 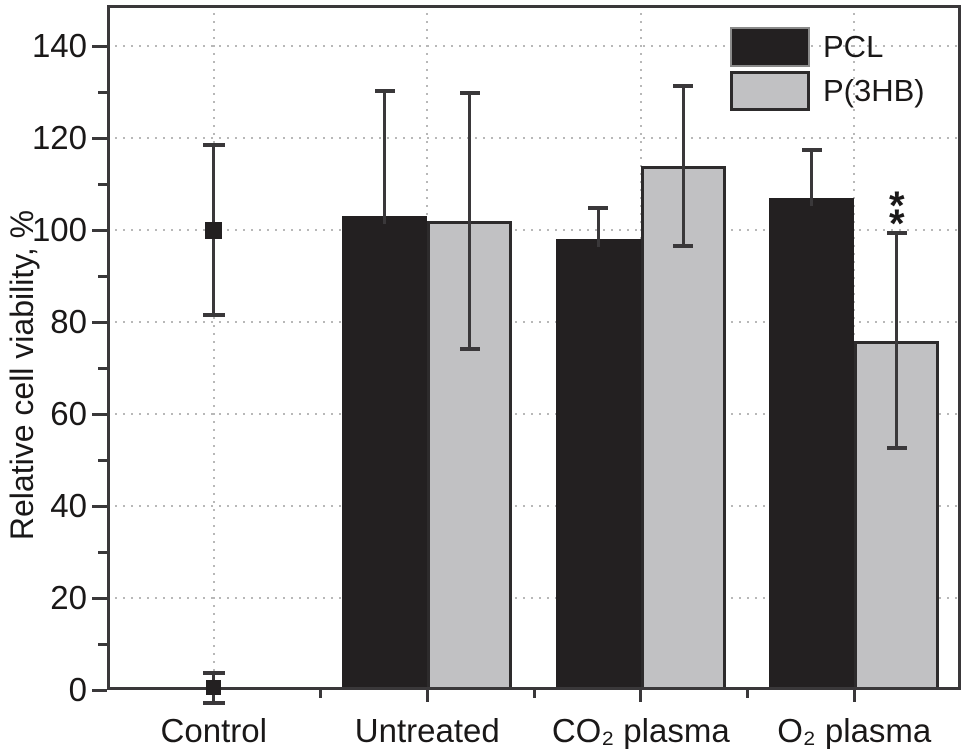 What do you see at coordinates (59, 46) in the screenshot?
I see `y-tick-label: 140` at bounding box center [59, 46].